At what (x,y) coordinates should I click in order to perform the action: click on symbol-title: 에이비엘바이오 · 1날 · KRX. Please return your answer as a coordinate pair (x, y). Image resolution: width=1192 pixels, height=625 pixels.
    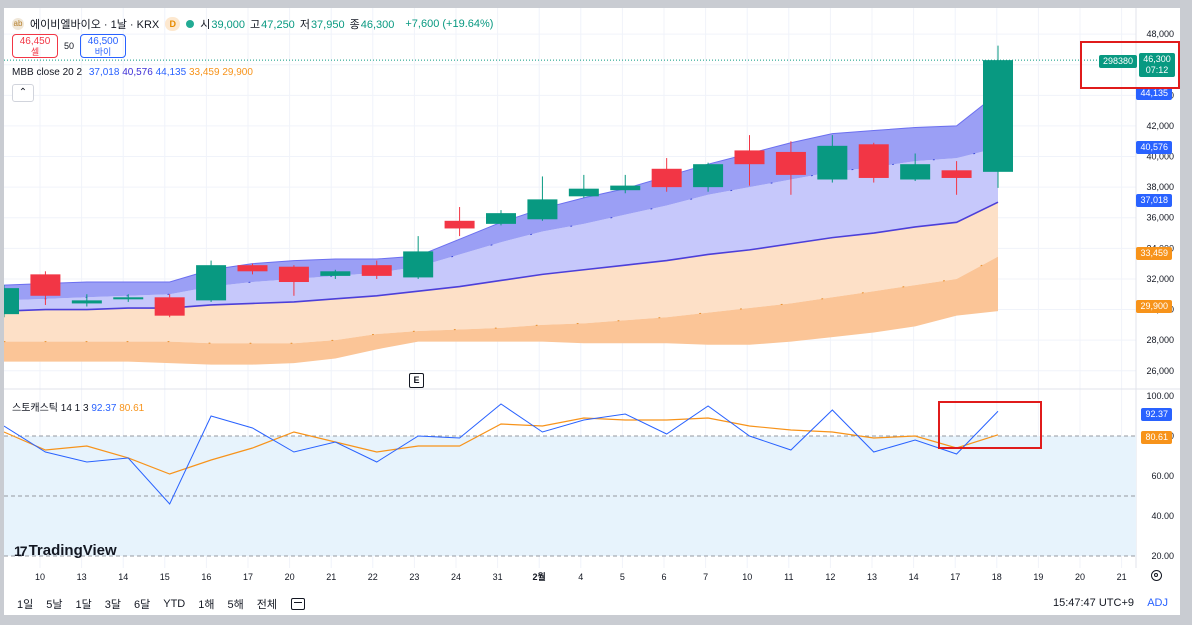
    Looking at the image, I should click on (95, 25).